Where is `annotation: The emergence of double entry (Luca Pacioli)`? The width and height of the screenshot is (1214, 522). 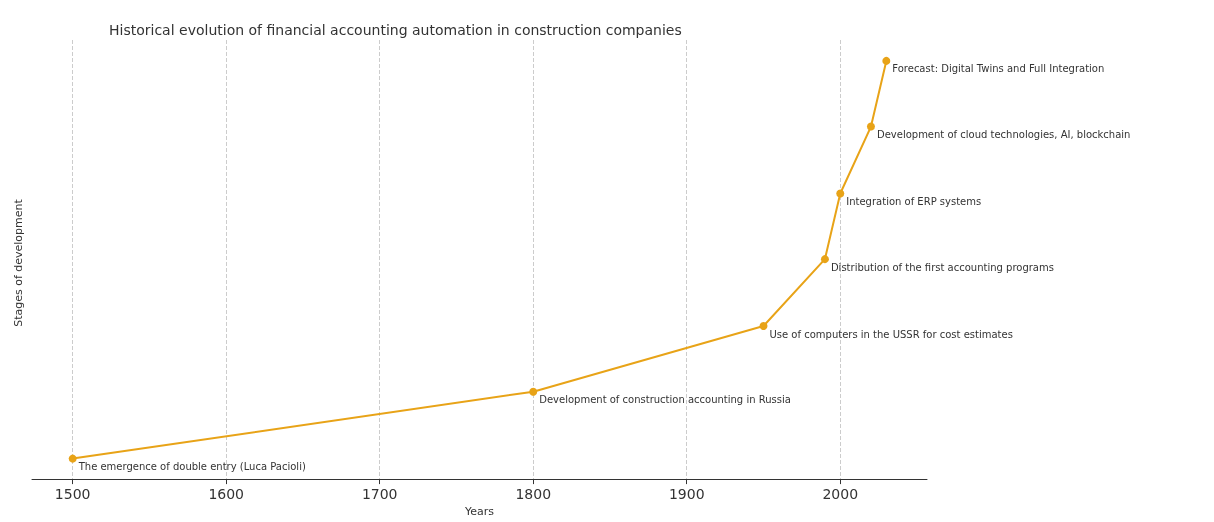
annotation: The emergence of double entry (Luca Pacioli) is located at coordinates (191, 467).